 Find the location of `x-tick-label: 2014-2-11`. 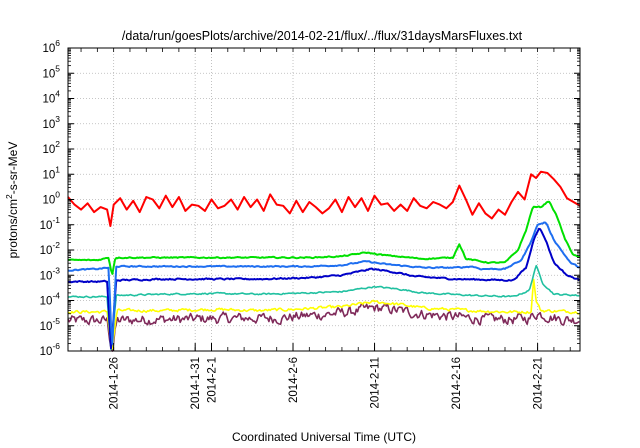

x-tick-label: 2014-2-11 is located at coordinates (376, 383).